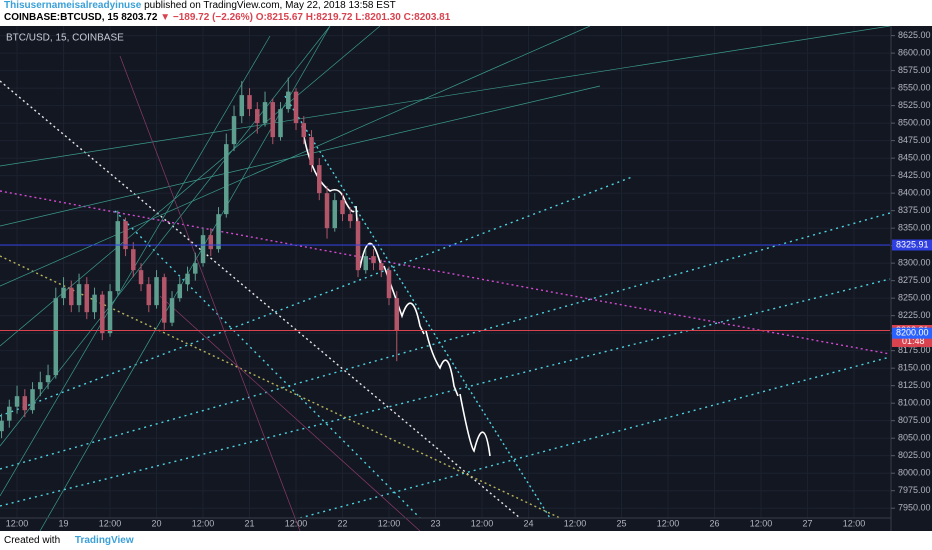 The image size is (932, 550). I want to click on ohlc: C:8203.81, so click(427, 17).